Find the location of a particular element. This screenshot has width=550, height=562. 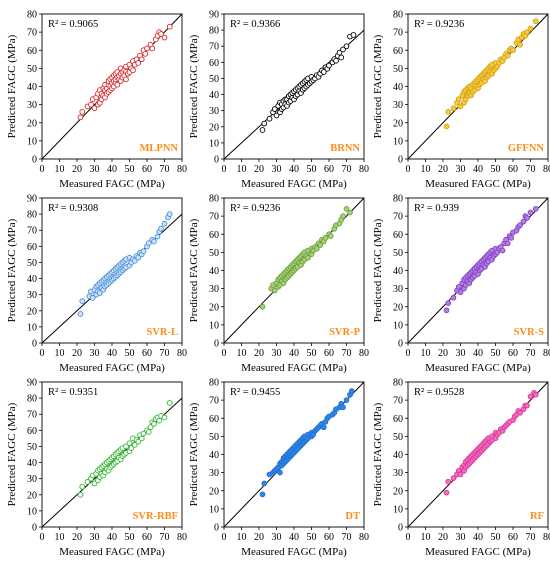

x-tick-label: 70 is located at coordinates (165, 169).